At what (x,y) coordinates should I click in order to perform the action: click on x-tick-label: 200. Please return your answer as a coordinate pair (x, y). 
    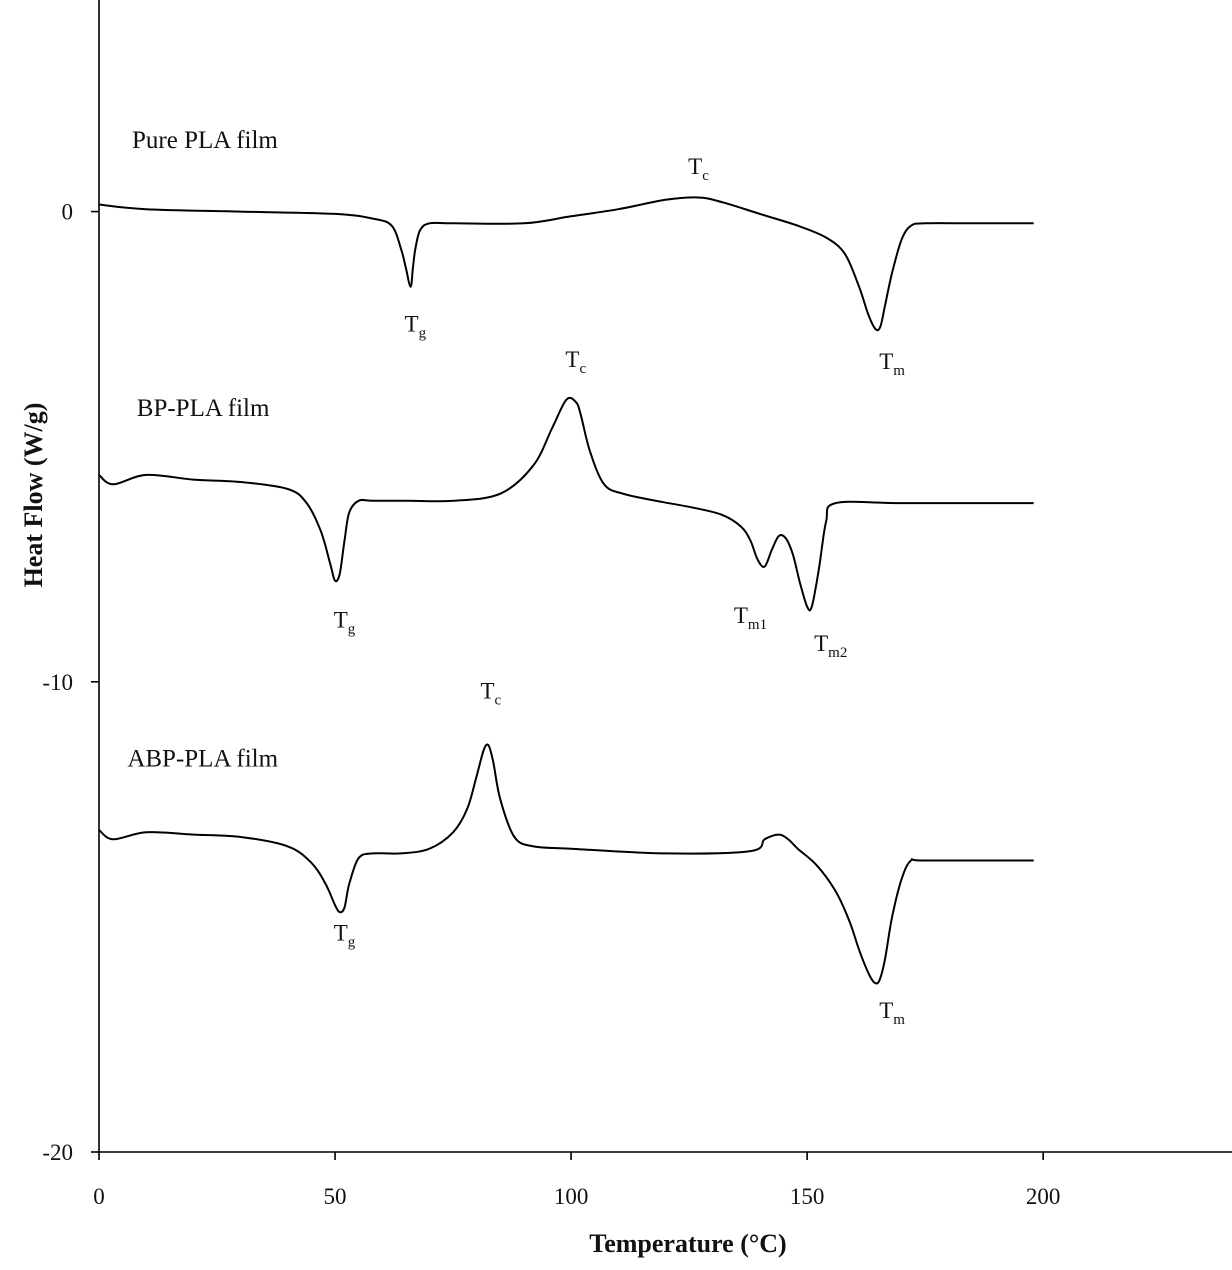
    Looking at the image, I should click on (1043, 1196).